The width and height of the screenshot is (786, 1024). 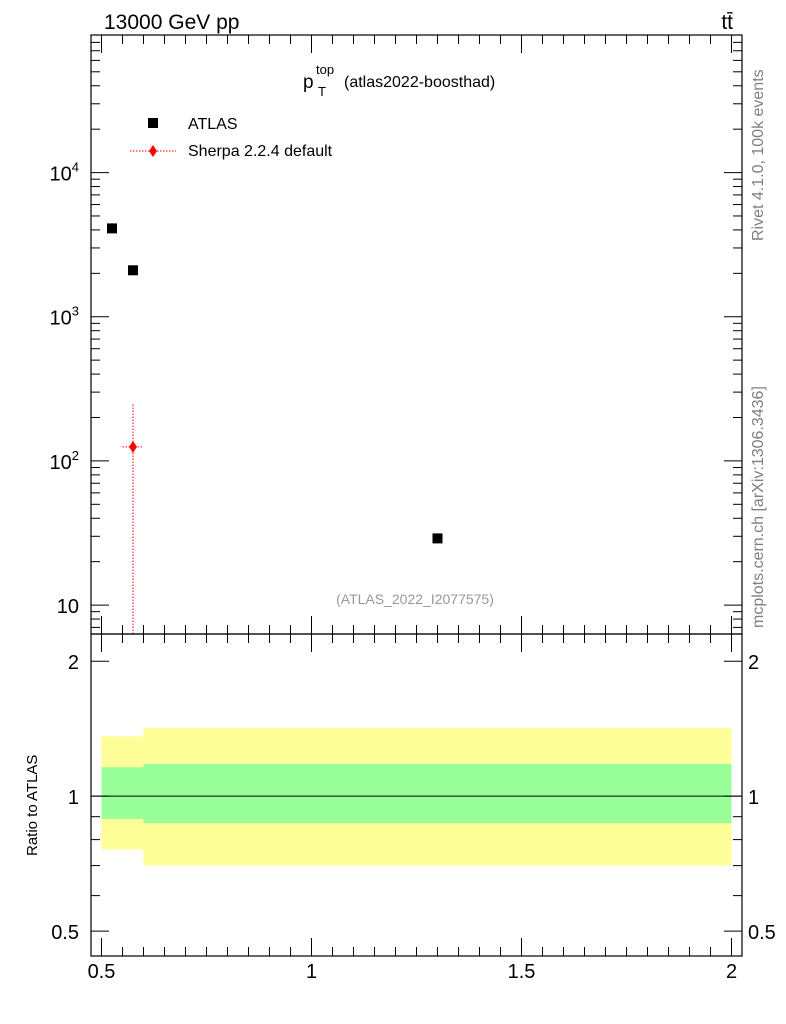 I want to click on rivet-version-label: Rivet 4.1.0, 100k events, so click(x=758, y=155).